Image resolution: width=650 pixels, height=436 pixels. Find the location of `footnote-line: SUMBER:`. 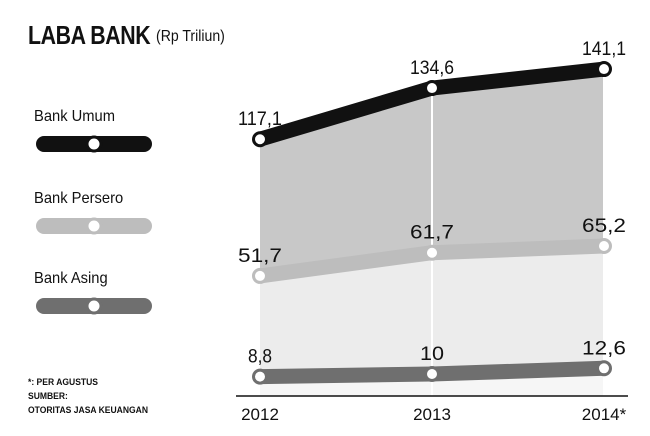

footnote-line: SUMBER: is located at coordinates (48, 396).